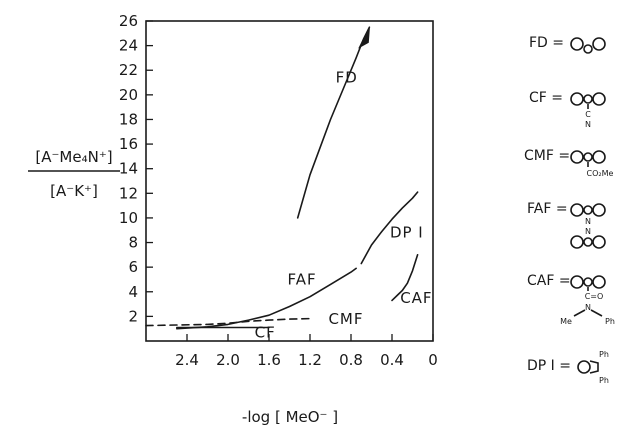 The height and width of the screenshot is (435, 636). What do you see at coordinates (433, 360) in the screenshot?
I see `x-tick-label: 0` at bounding box center [433, 360].